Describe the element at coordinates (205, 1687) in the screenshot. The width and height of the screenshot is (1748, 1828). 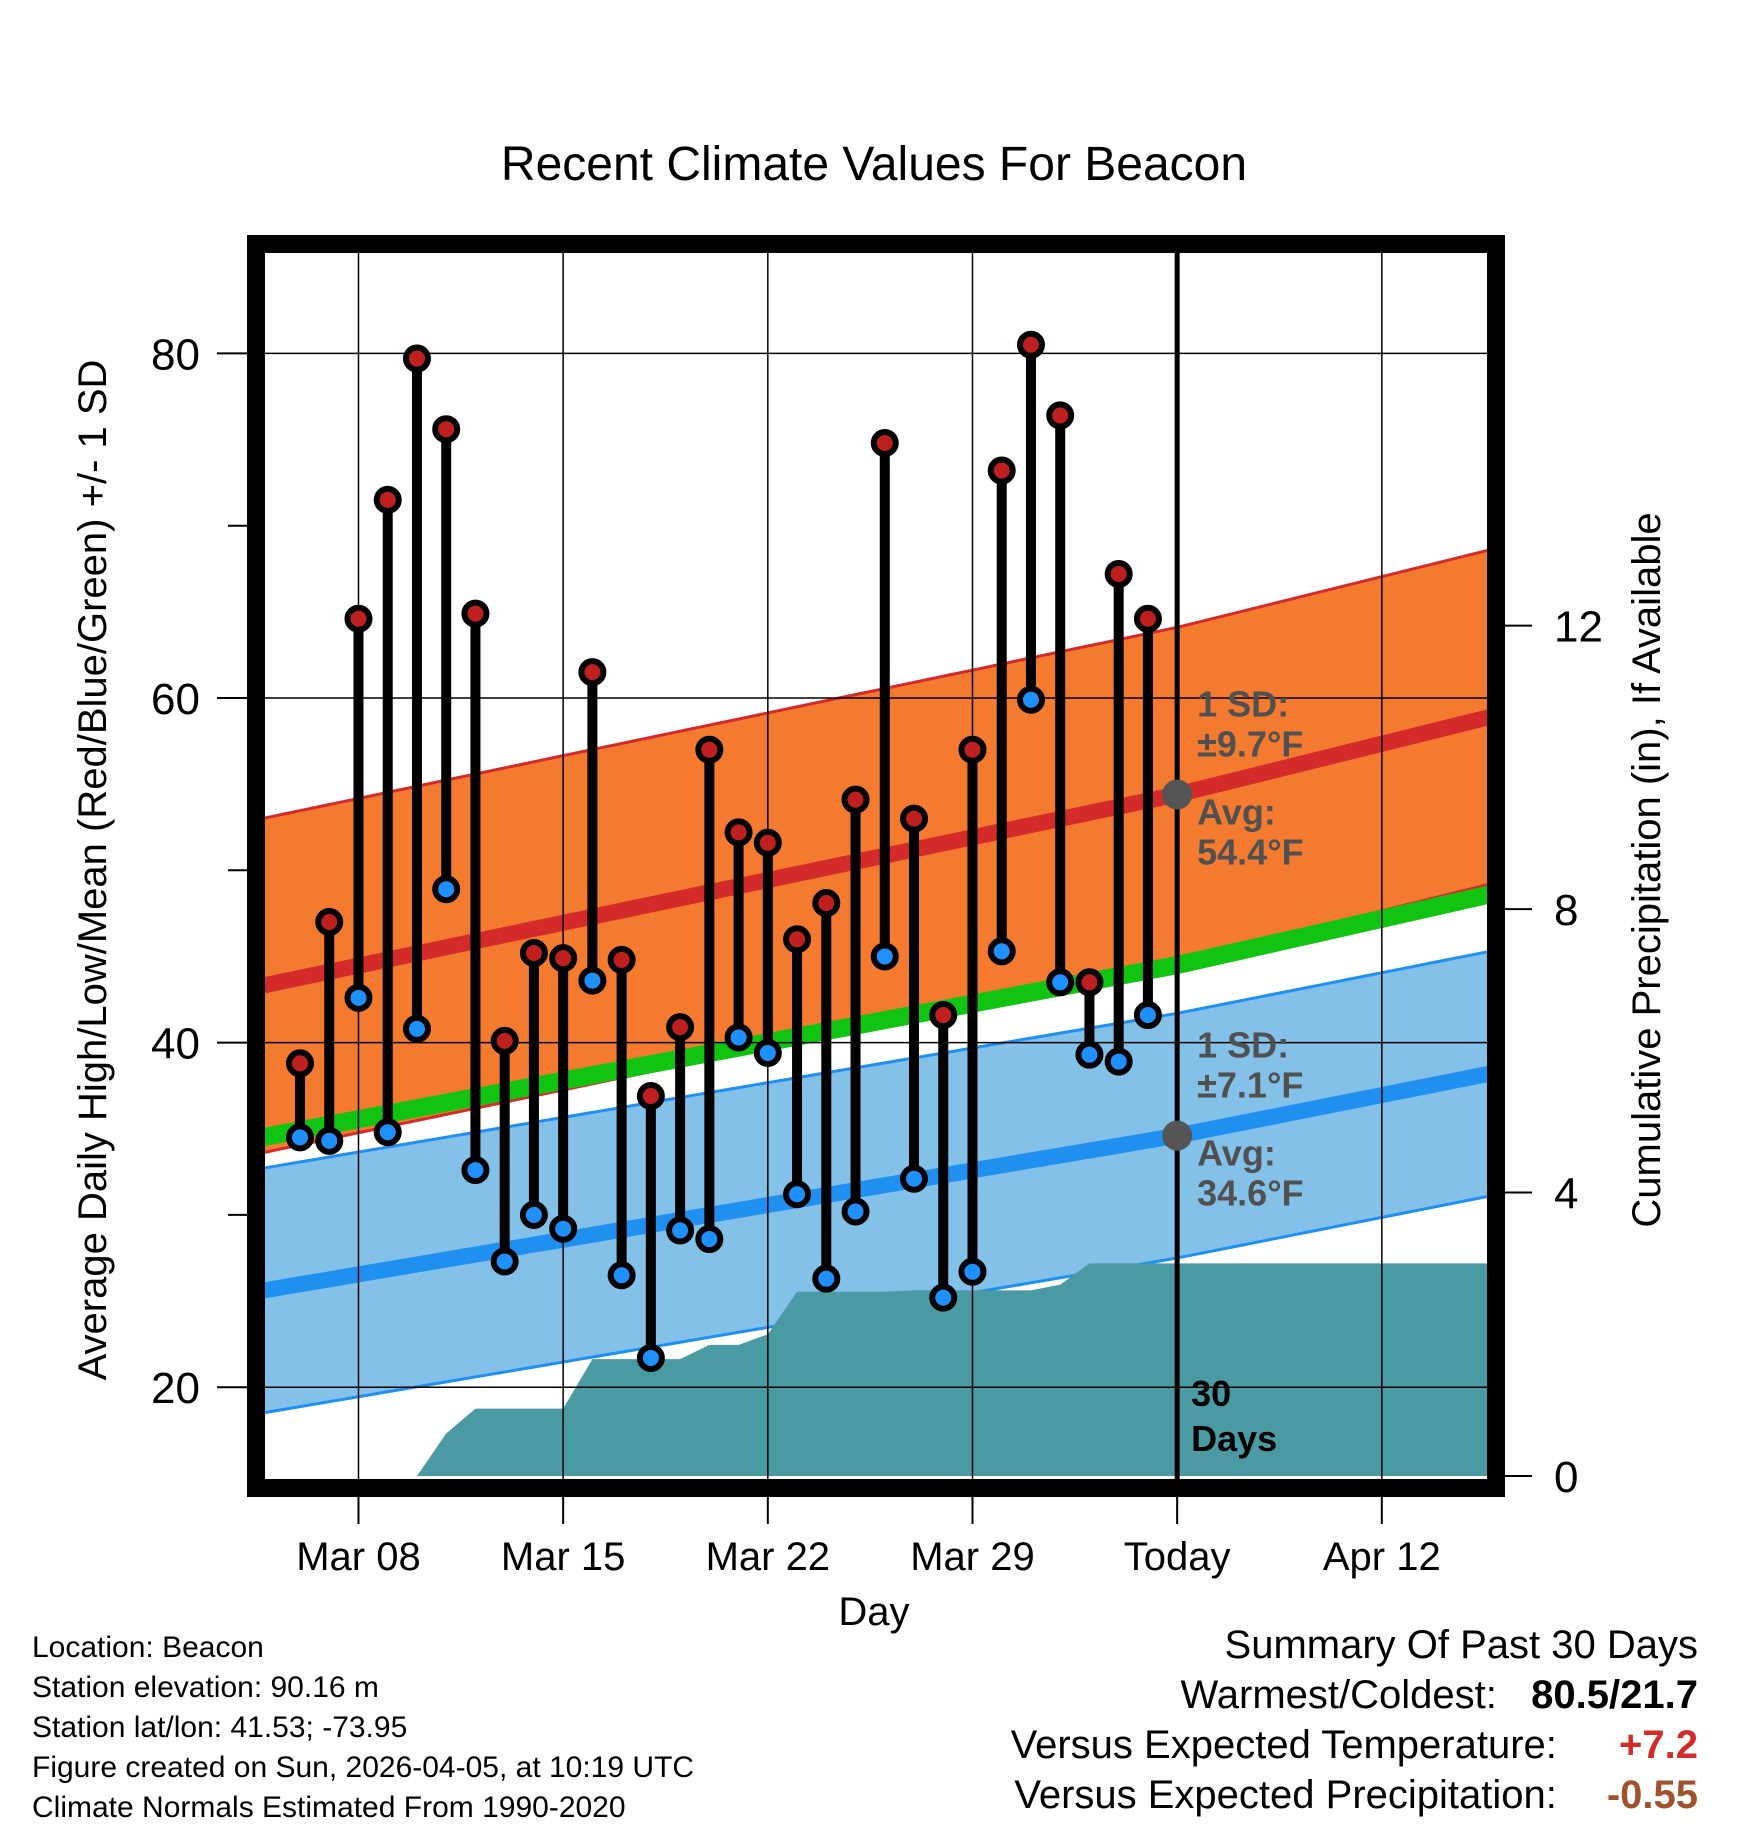
I see `elevation-text: Station elevation: 90.16 m` at that location.